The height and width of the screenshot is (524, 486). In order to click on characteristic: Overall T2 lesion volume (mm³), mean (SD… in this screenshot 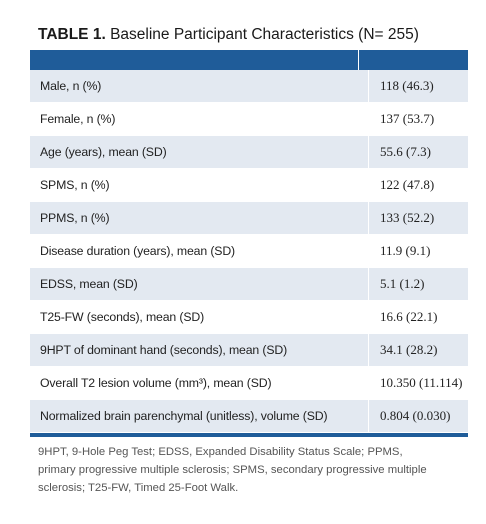, I will do `click(199, 383)`.